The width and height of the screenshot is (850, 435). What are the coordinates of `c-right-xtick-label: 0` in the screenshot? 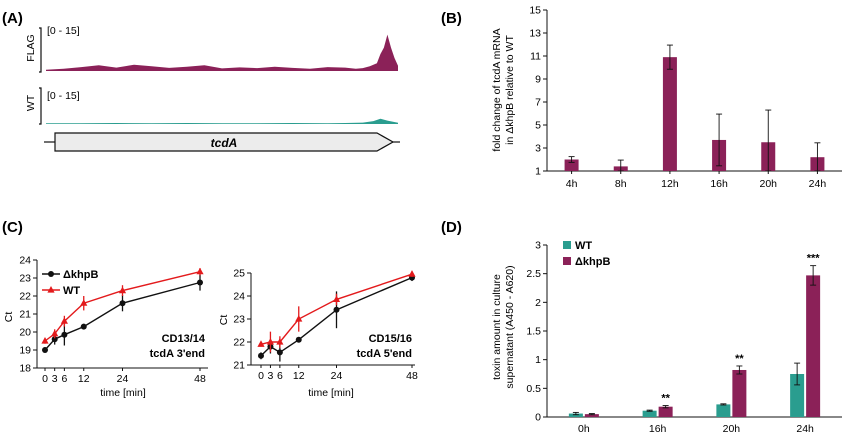 It's located at (261, 376).